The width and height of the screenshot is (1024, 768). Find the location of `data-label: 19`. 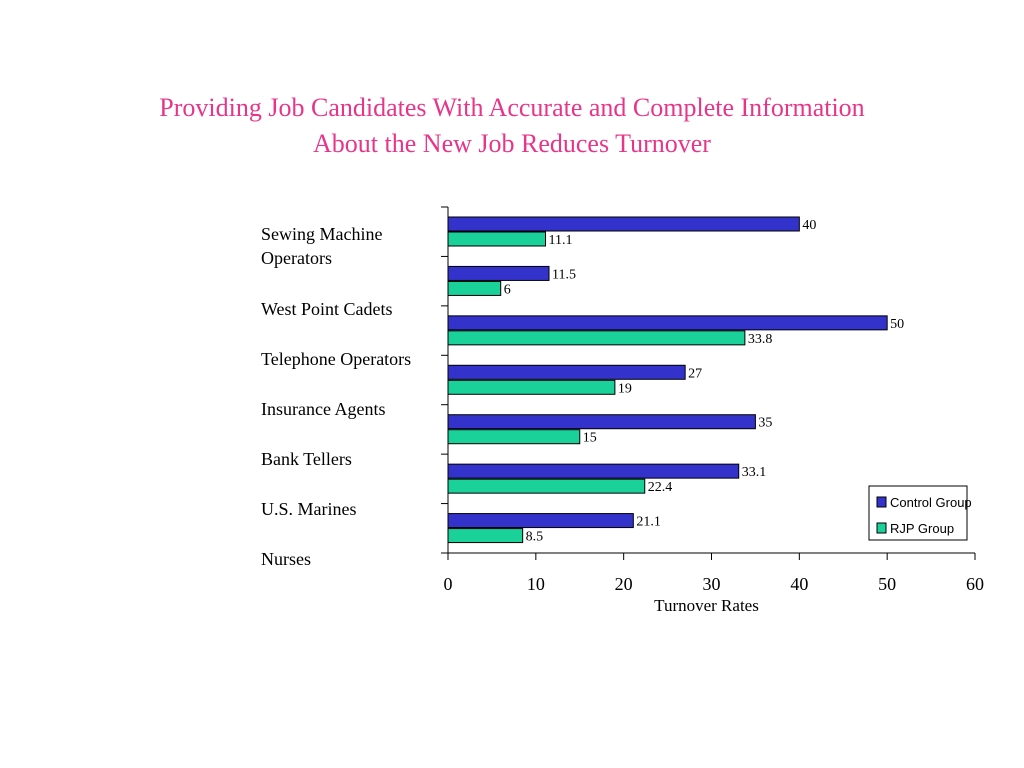

data-label: 19 is located at coordinates (625, 388).